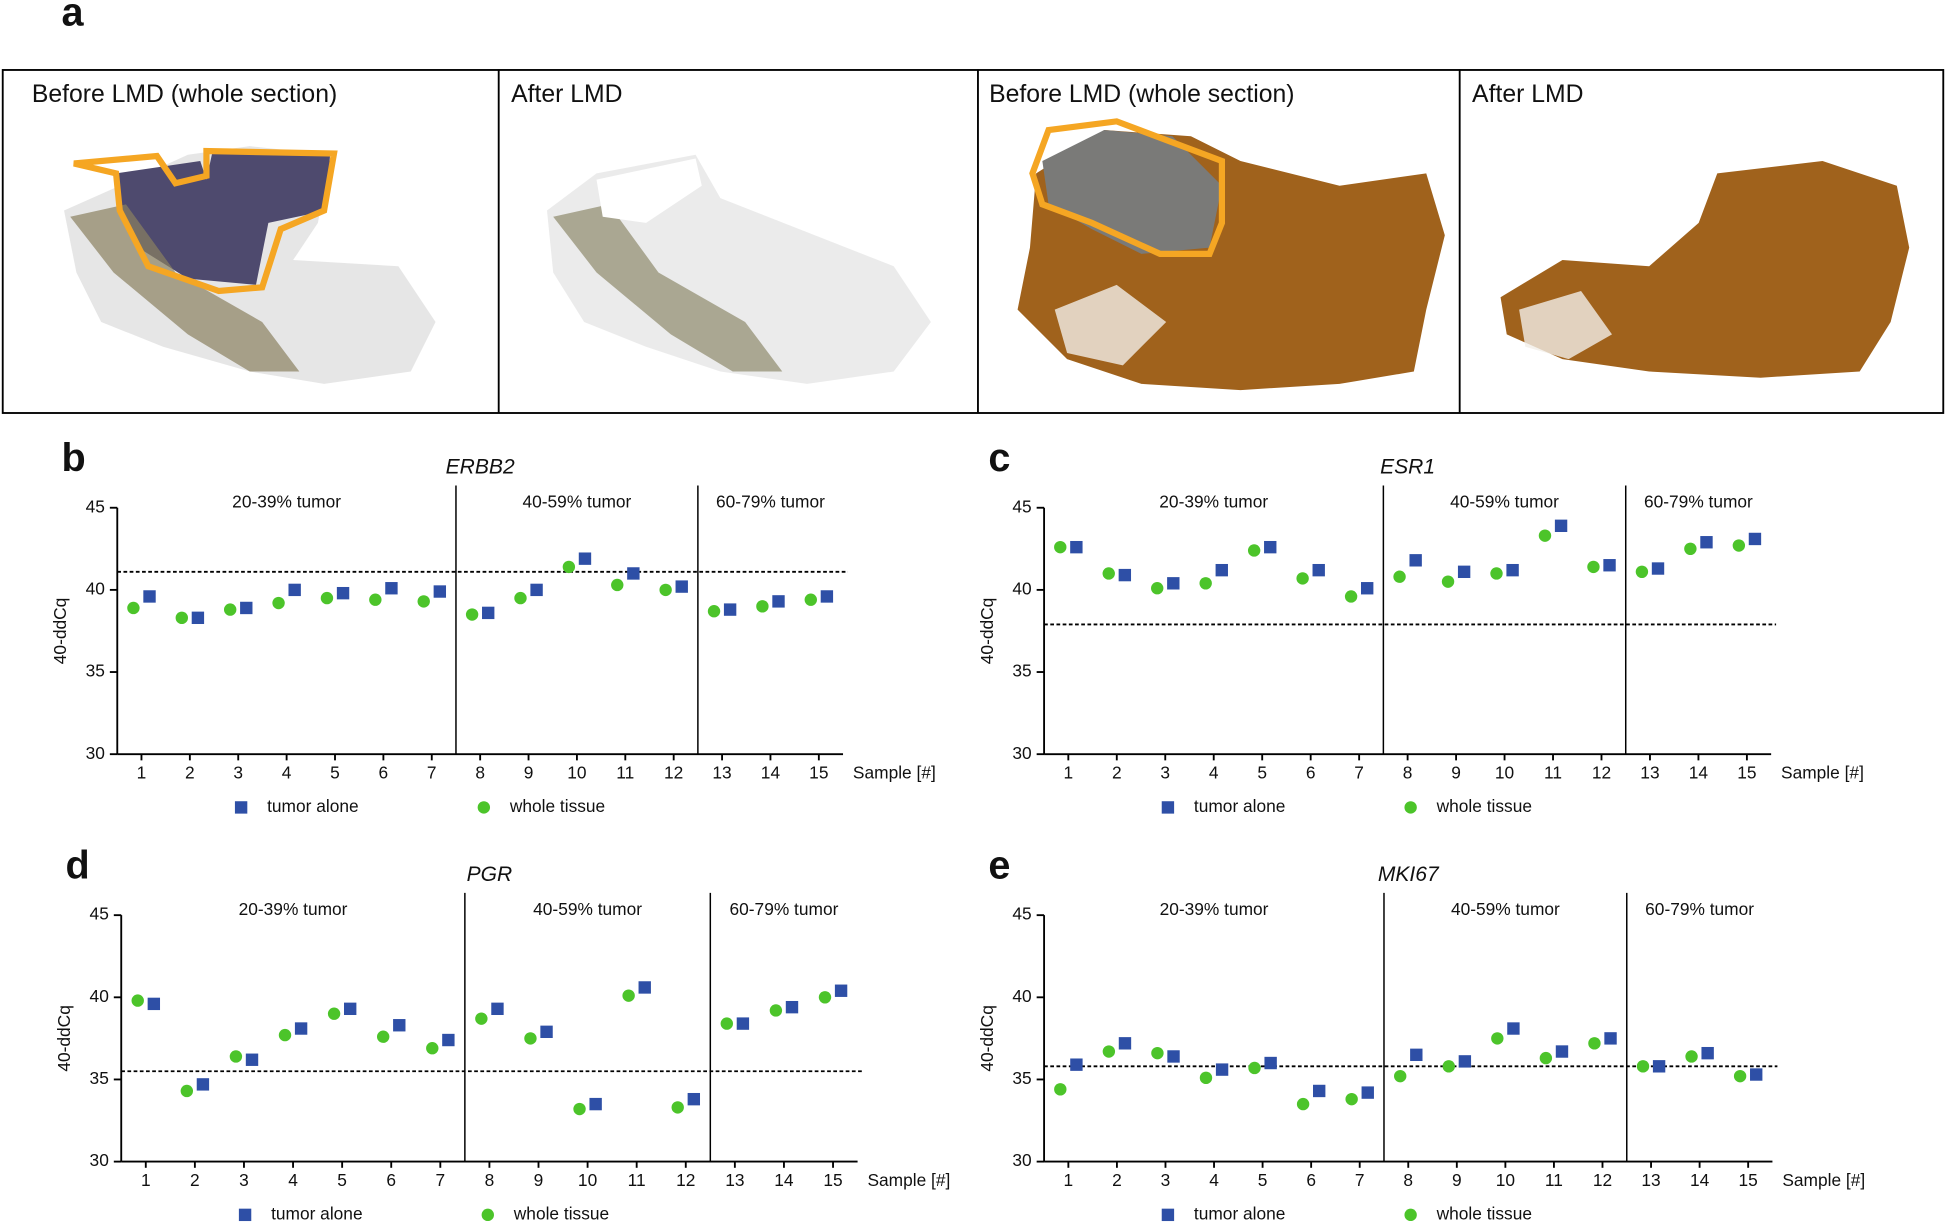  I want to click on x-tick-label: 3, so click(244, 1180).